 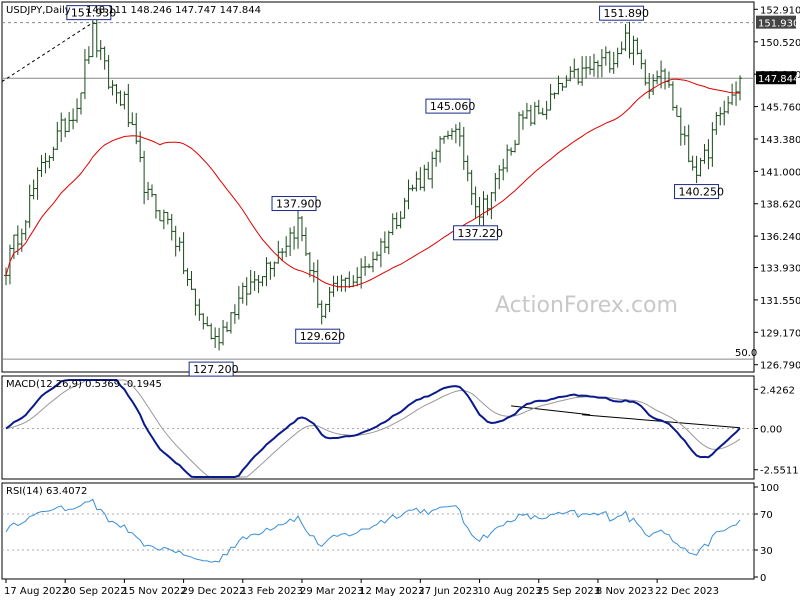 What do you see at coordinates (453, 106) in the screenshot?
I see `annotation-label: 145.060` at bounding box center [453, 106].